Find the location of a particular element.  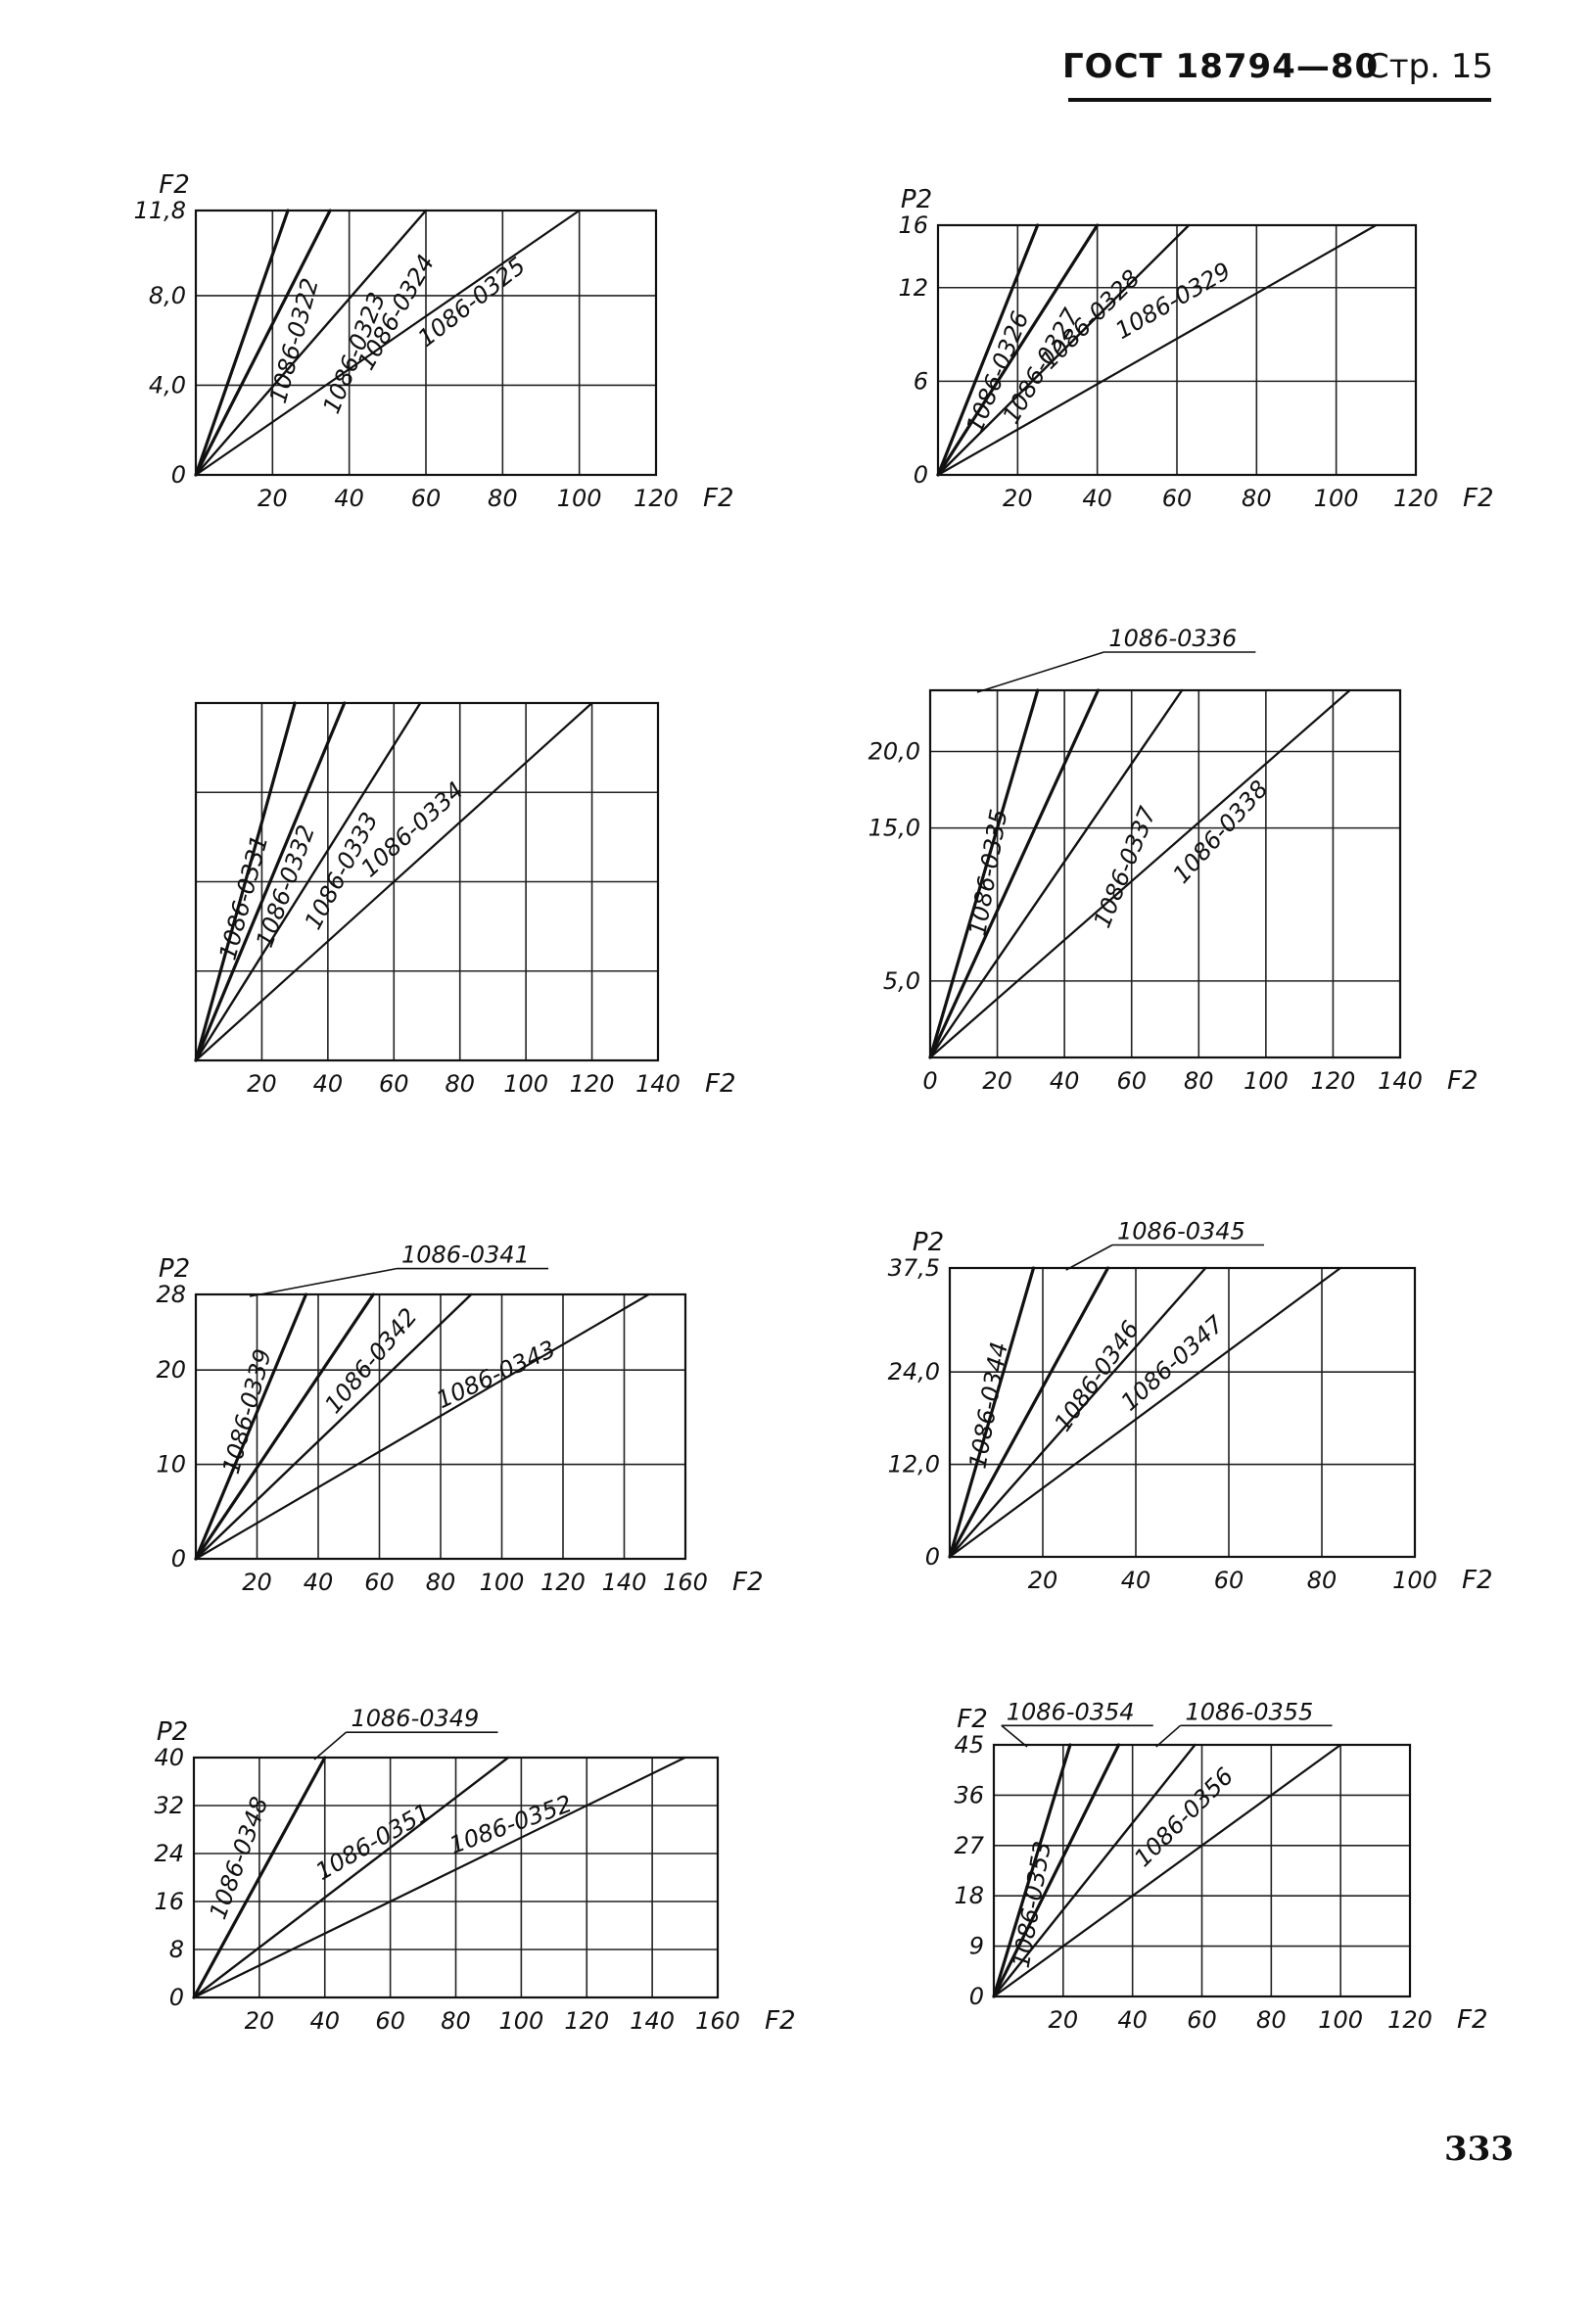

series-annotation: 1086-0336 is located at coordinates (1172, 638).